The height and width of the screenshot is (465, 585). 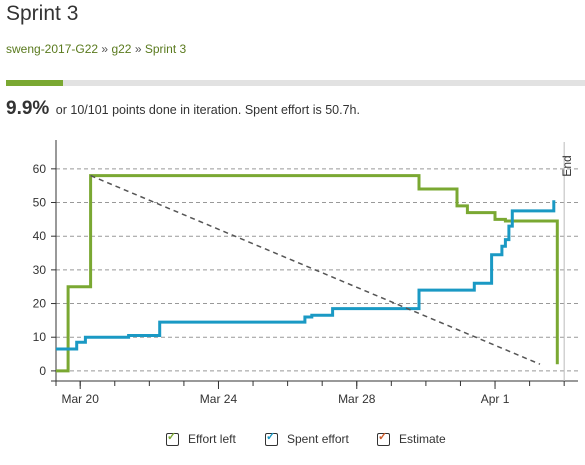 I want to click on legend-item-spent-effort: ✓ Spent effort, so click(x=307, y=438).